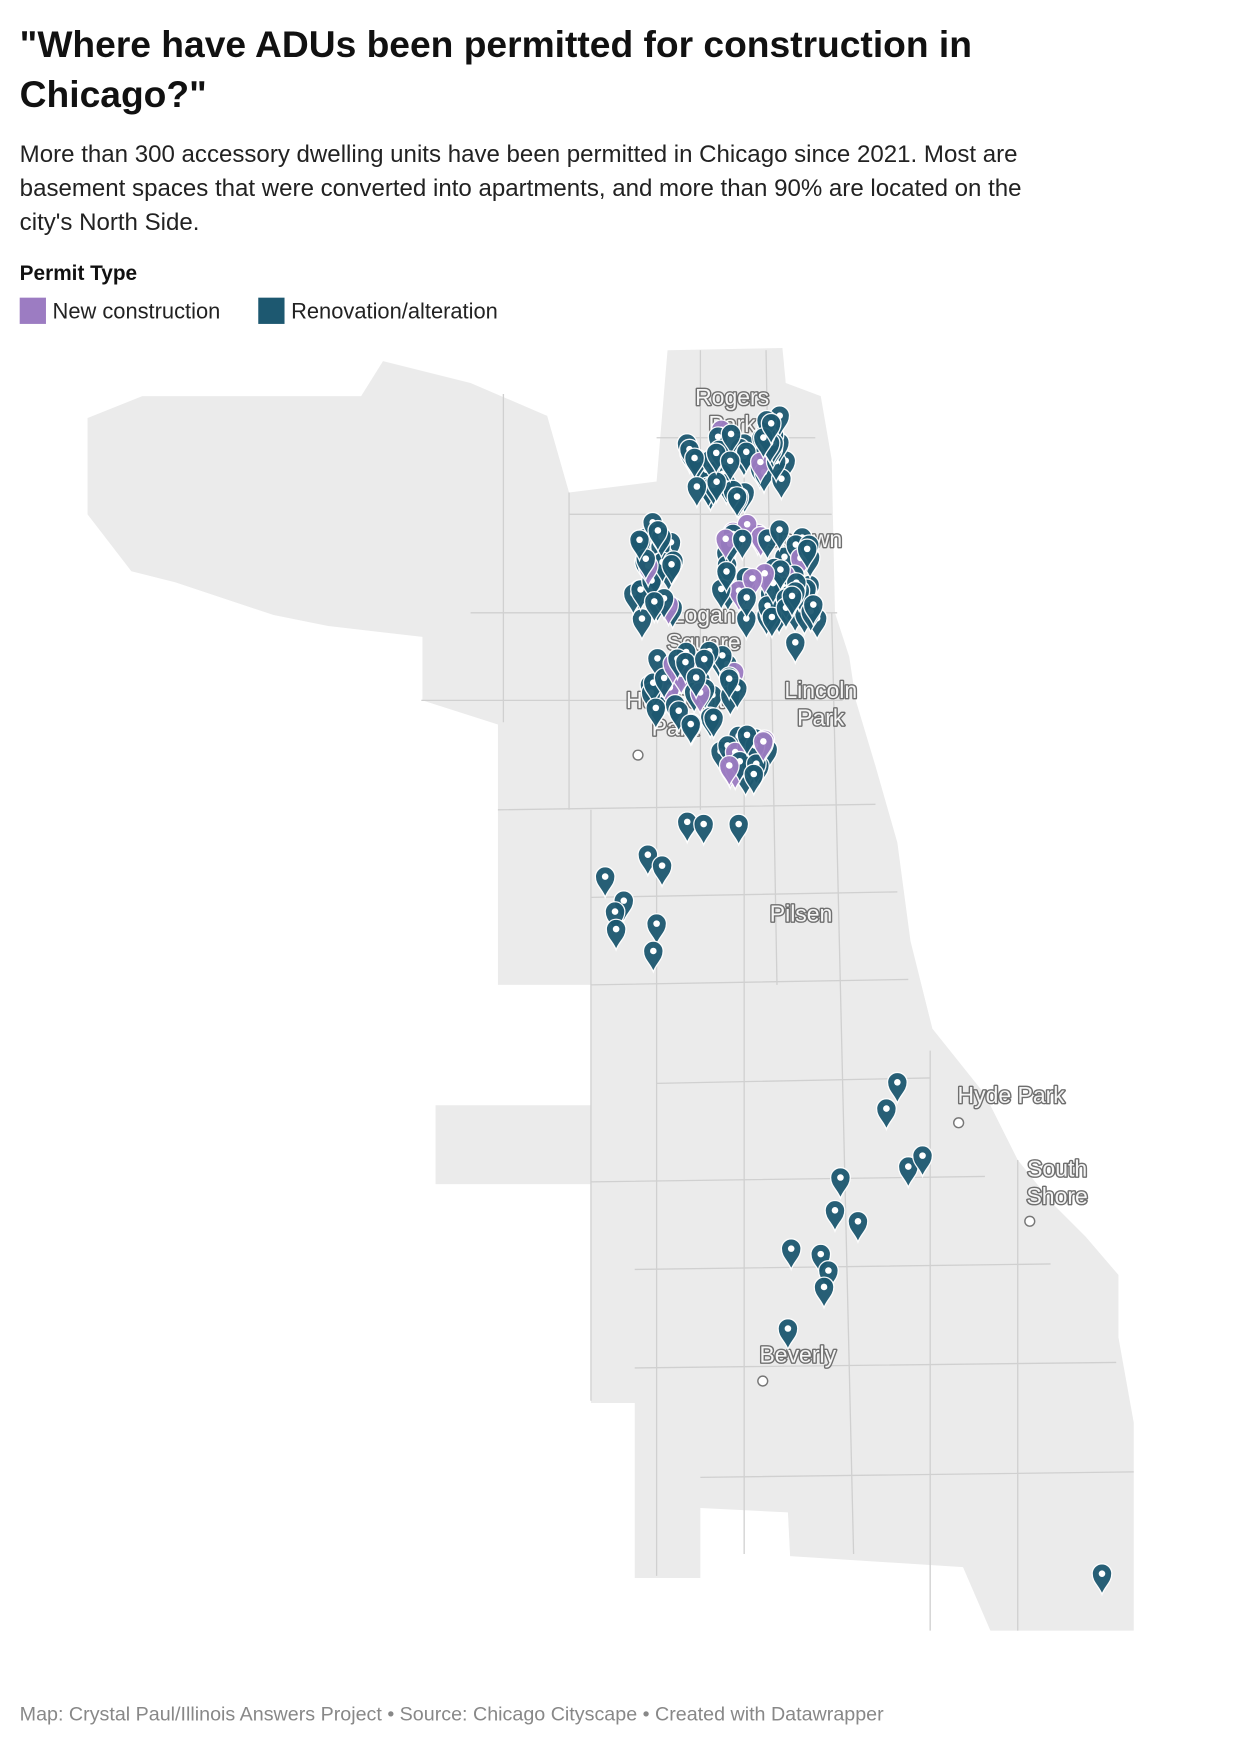  What do you see at coordinates (113, 94) in the screenshot?
I see `title: Chicago?"` at bounding box center [113, 94].